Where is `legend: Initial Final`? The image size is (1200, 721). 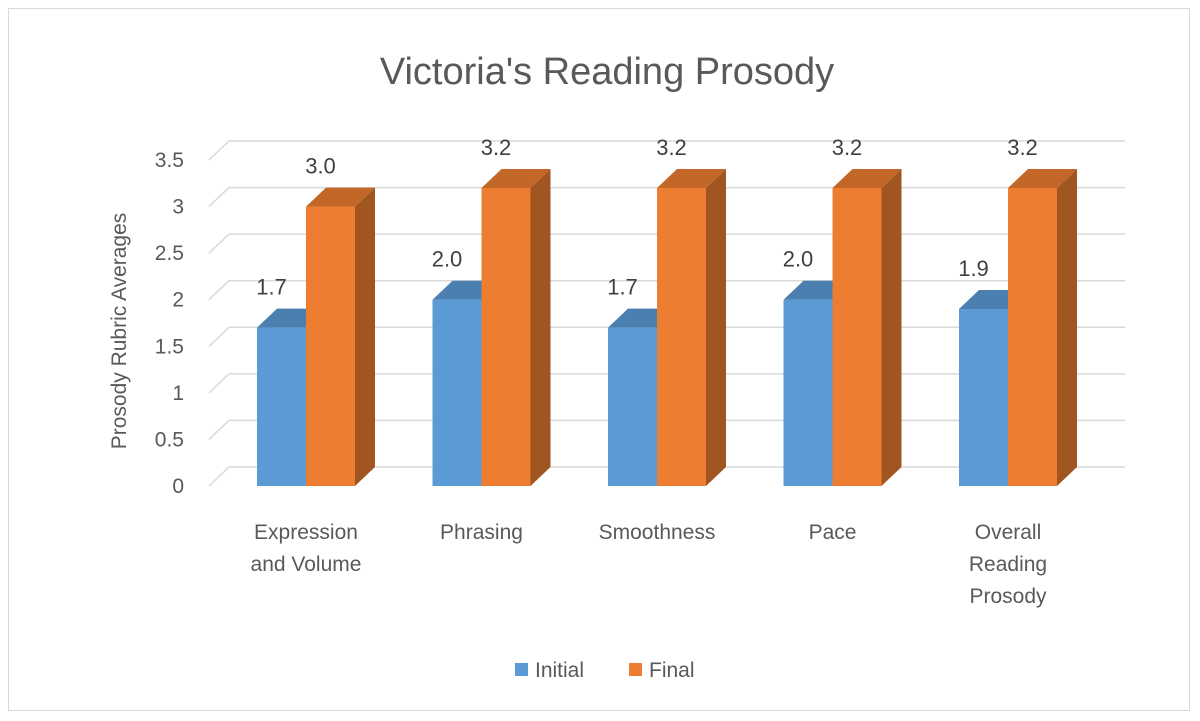
legend: Initial Final is located at coordinates (605, 670).